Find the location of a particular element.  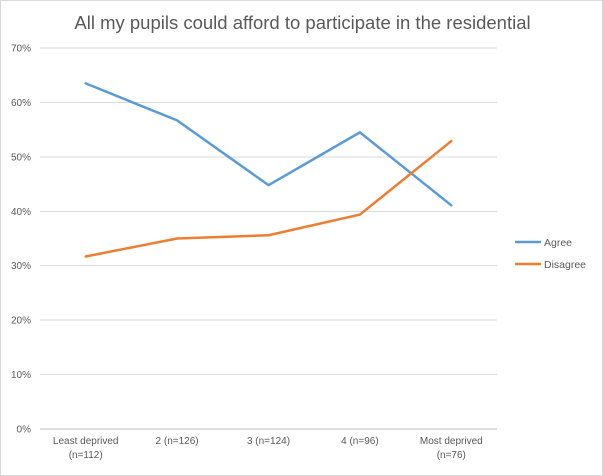

legend-label-agree: Agree is located at coordinates (558, 243).